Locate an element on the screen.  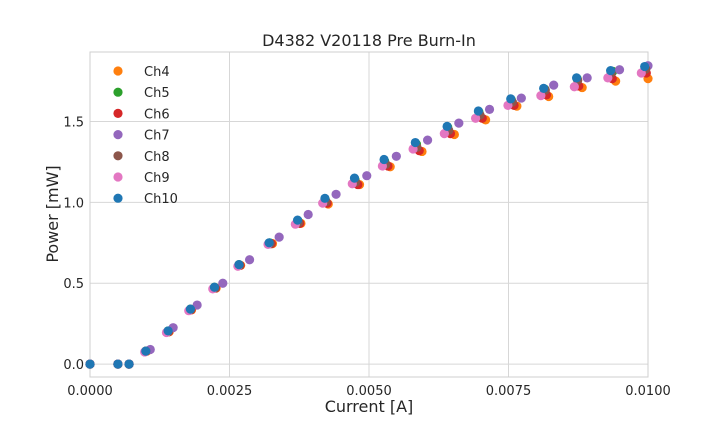
y-tick-label: 1.5 is located at coordinates (73, 123).